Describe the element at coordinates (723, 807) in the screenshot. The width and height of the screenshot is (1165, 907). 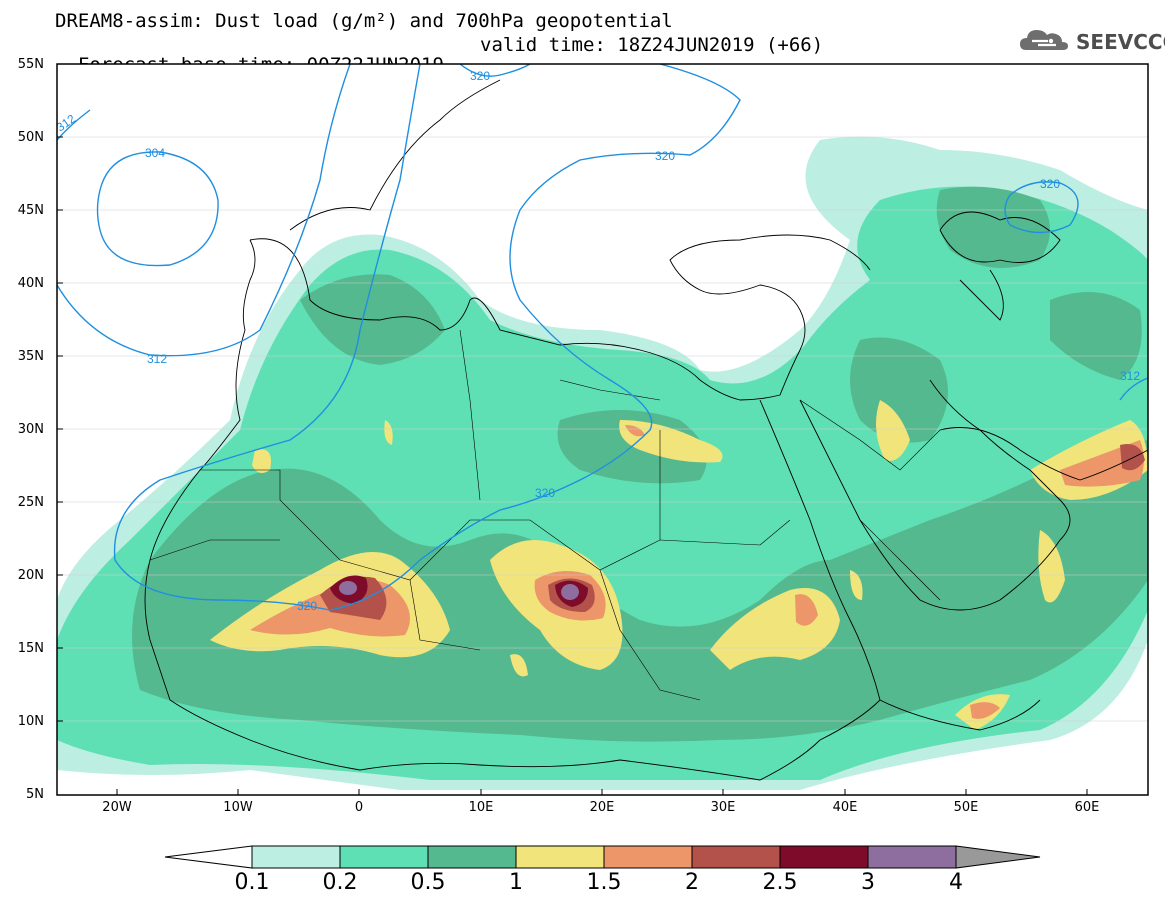
I see `lon-label: 30E` at that location.